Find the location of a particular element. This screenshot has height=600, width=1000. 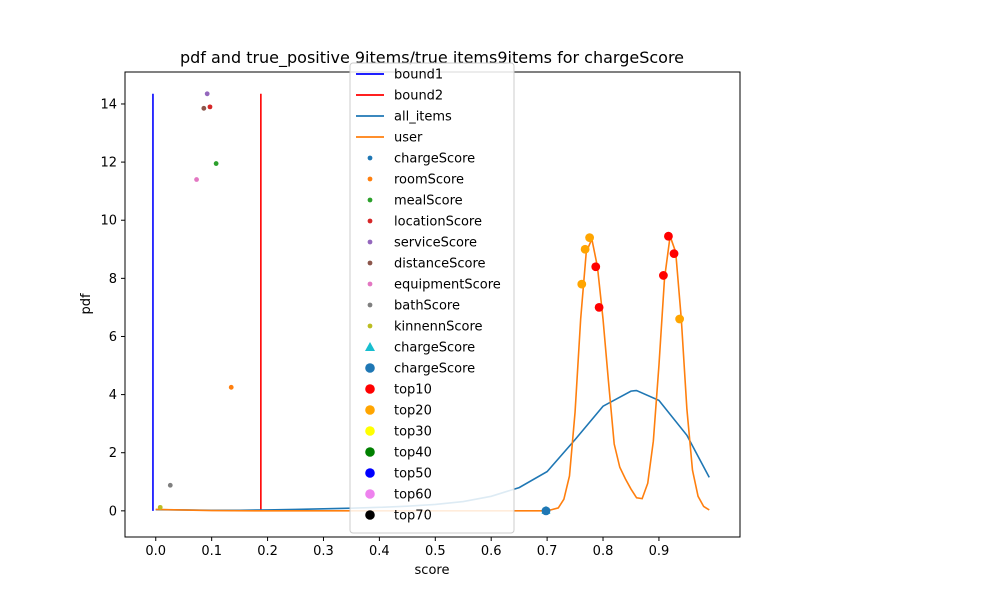

y-tick-label: 12 is located at coordinates (108, 163).